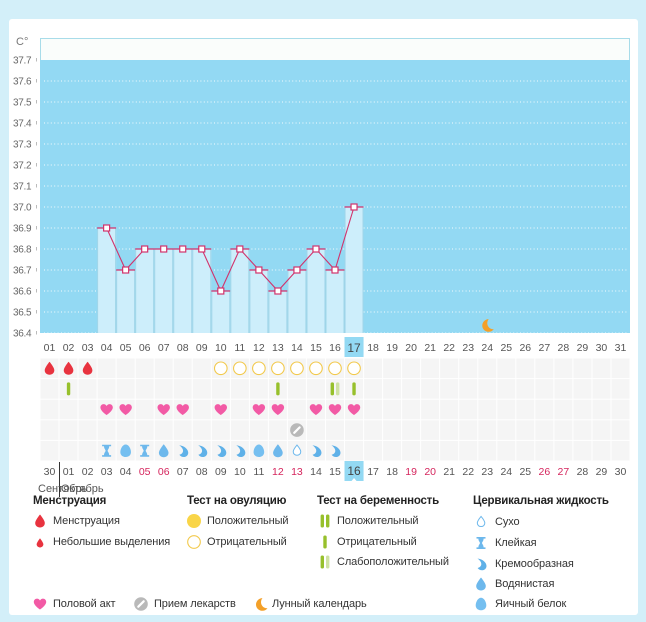  I want to click on cycle-day-label: 28, so click(564, 348).